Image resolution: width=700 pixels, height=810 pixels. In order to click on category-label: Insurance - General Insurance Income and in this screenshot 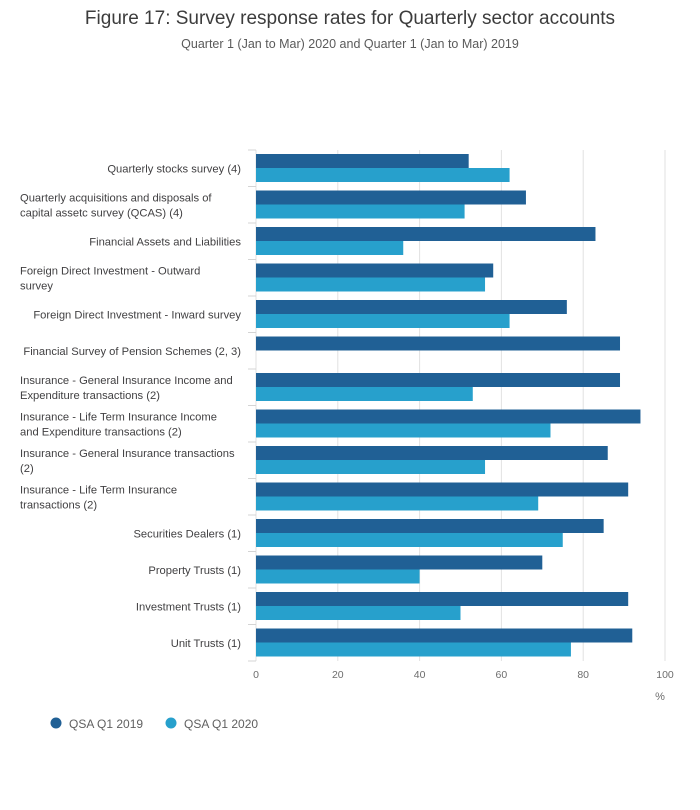, I will do `click(126, 381)`.